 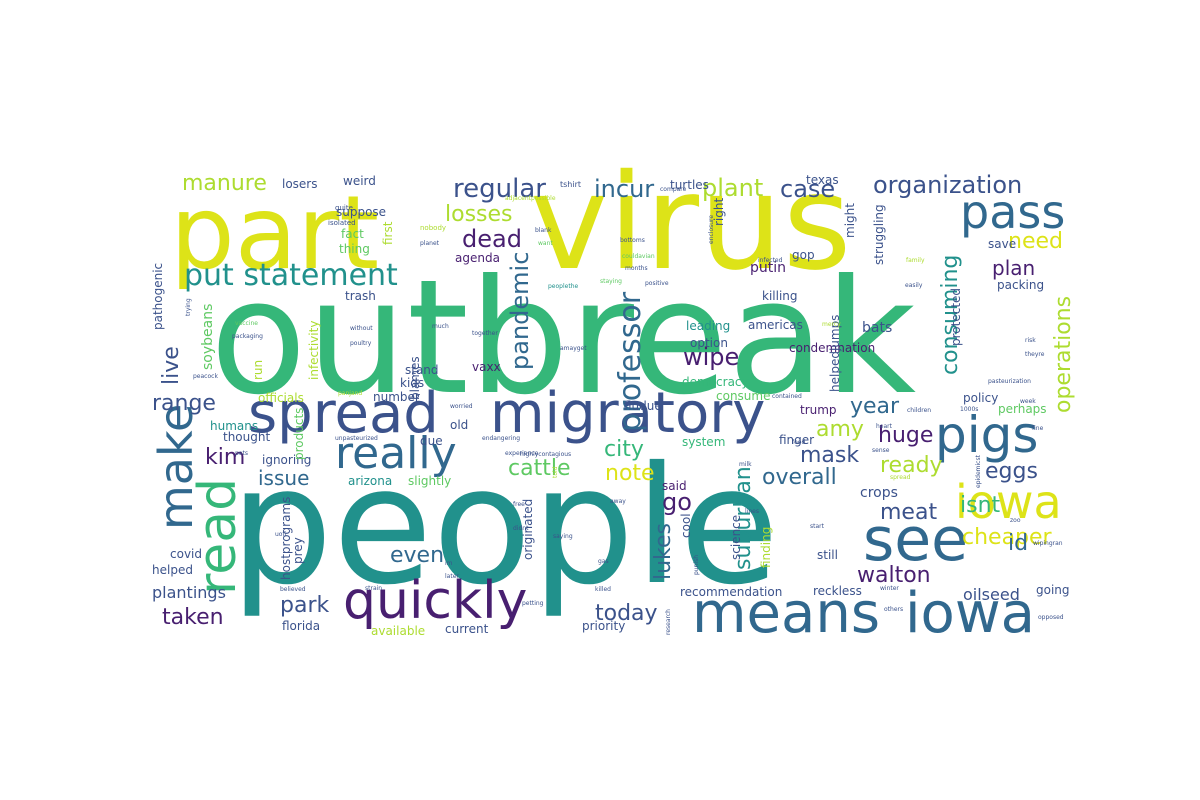 I want to click on cloud-word-cattle: cattle, so click(x=539, y=468).